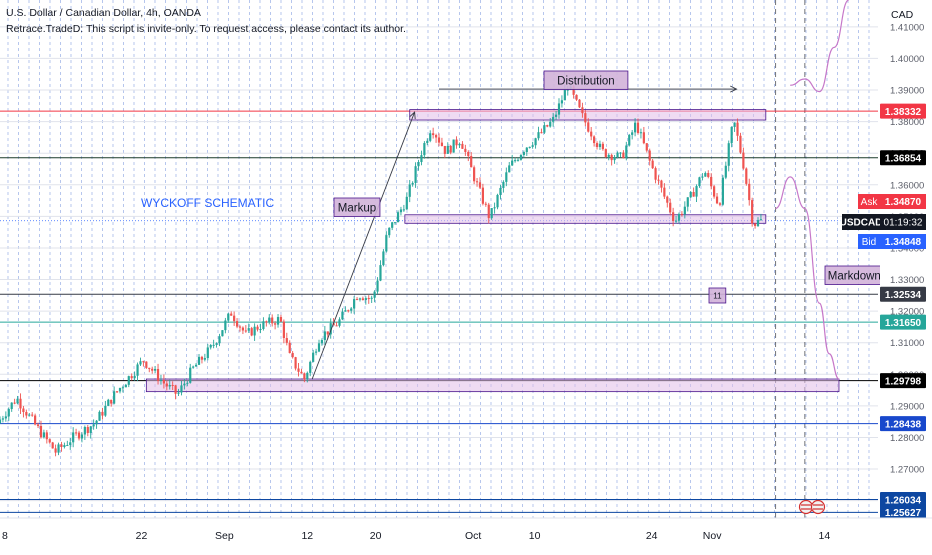 The height and width of the screenshot is (555, 932). I want to click on price-badge-label: 1.29798, so click(903, 381).